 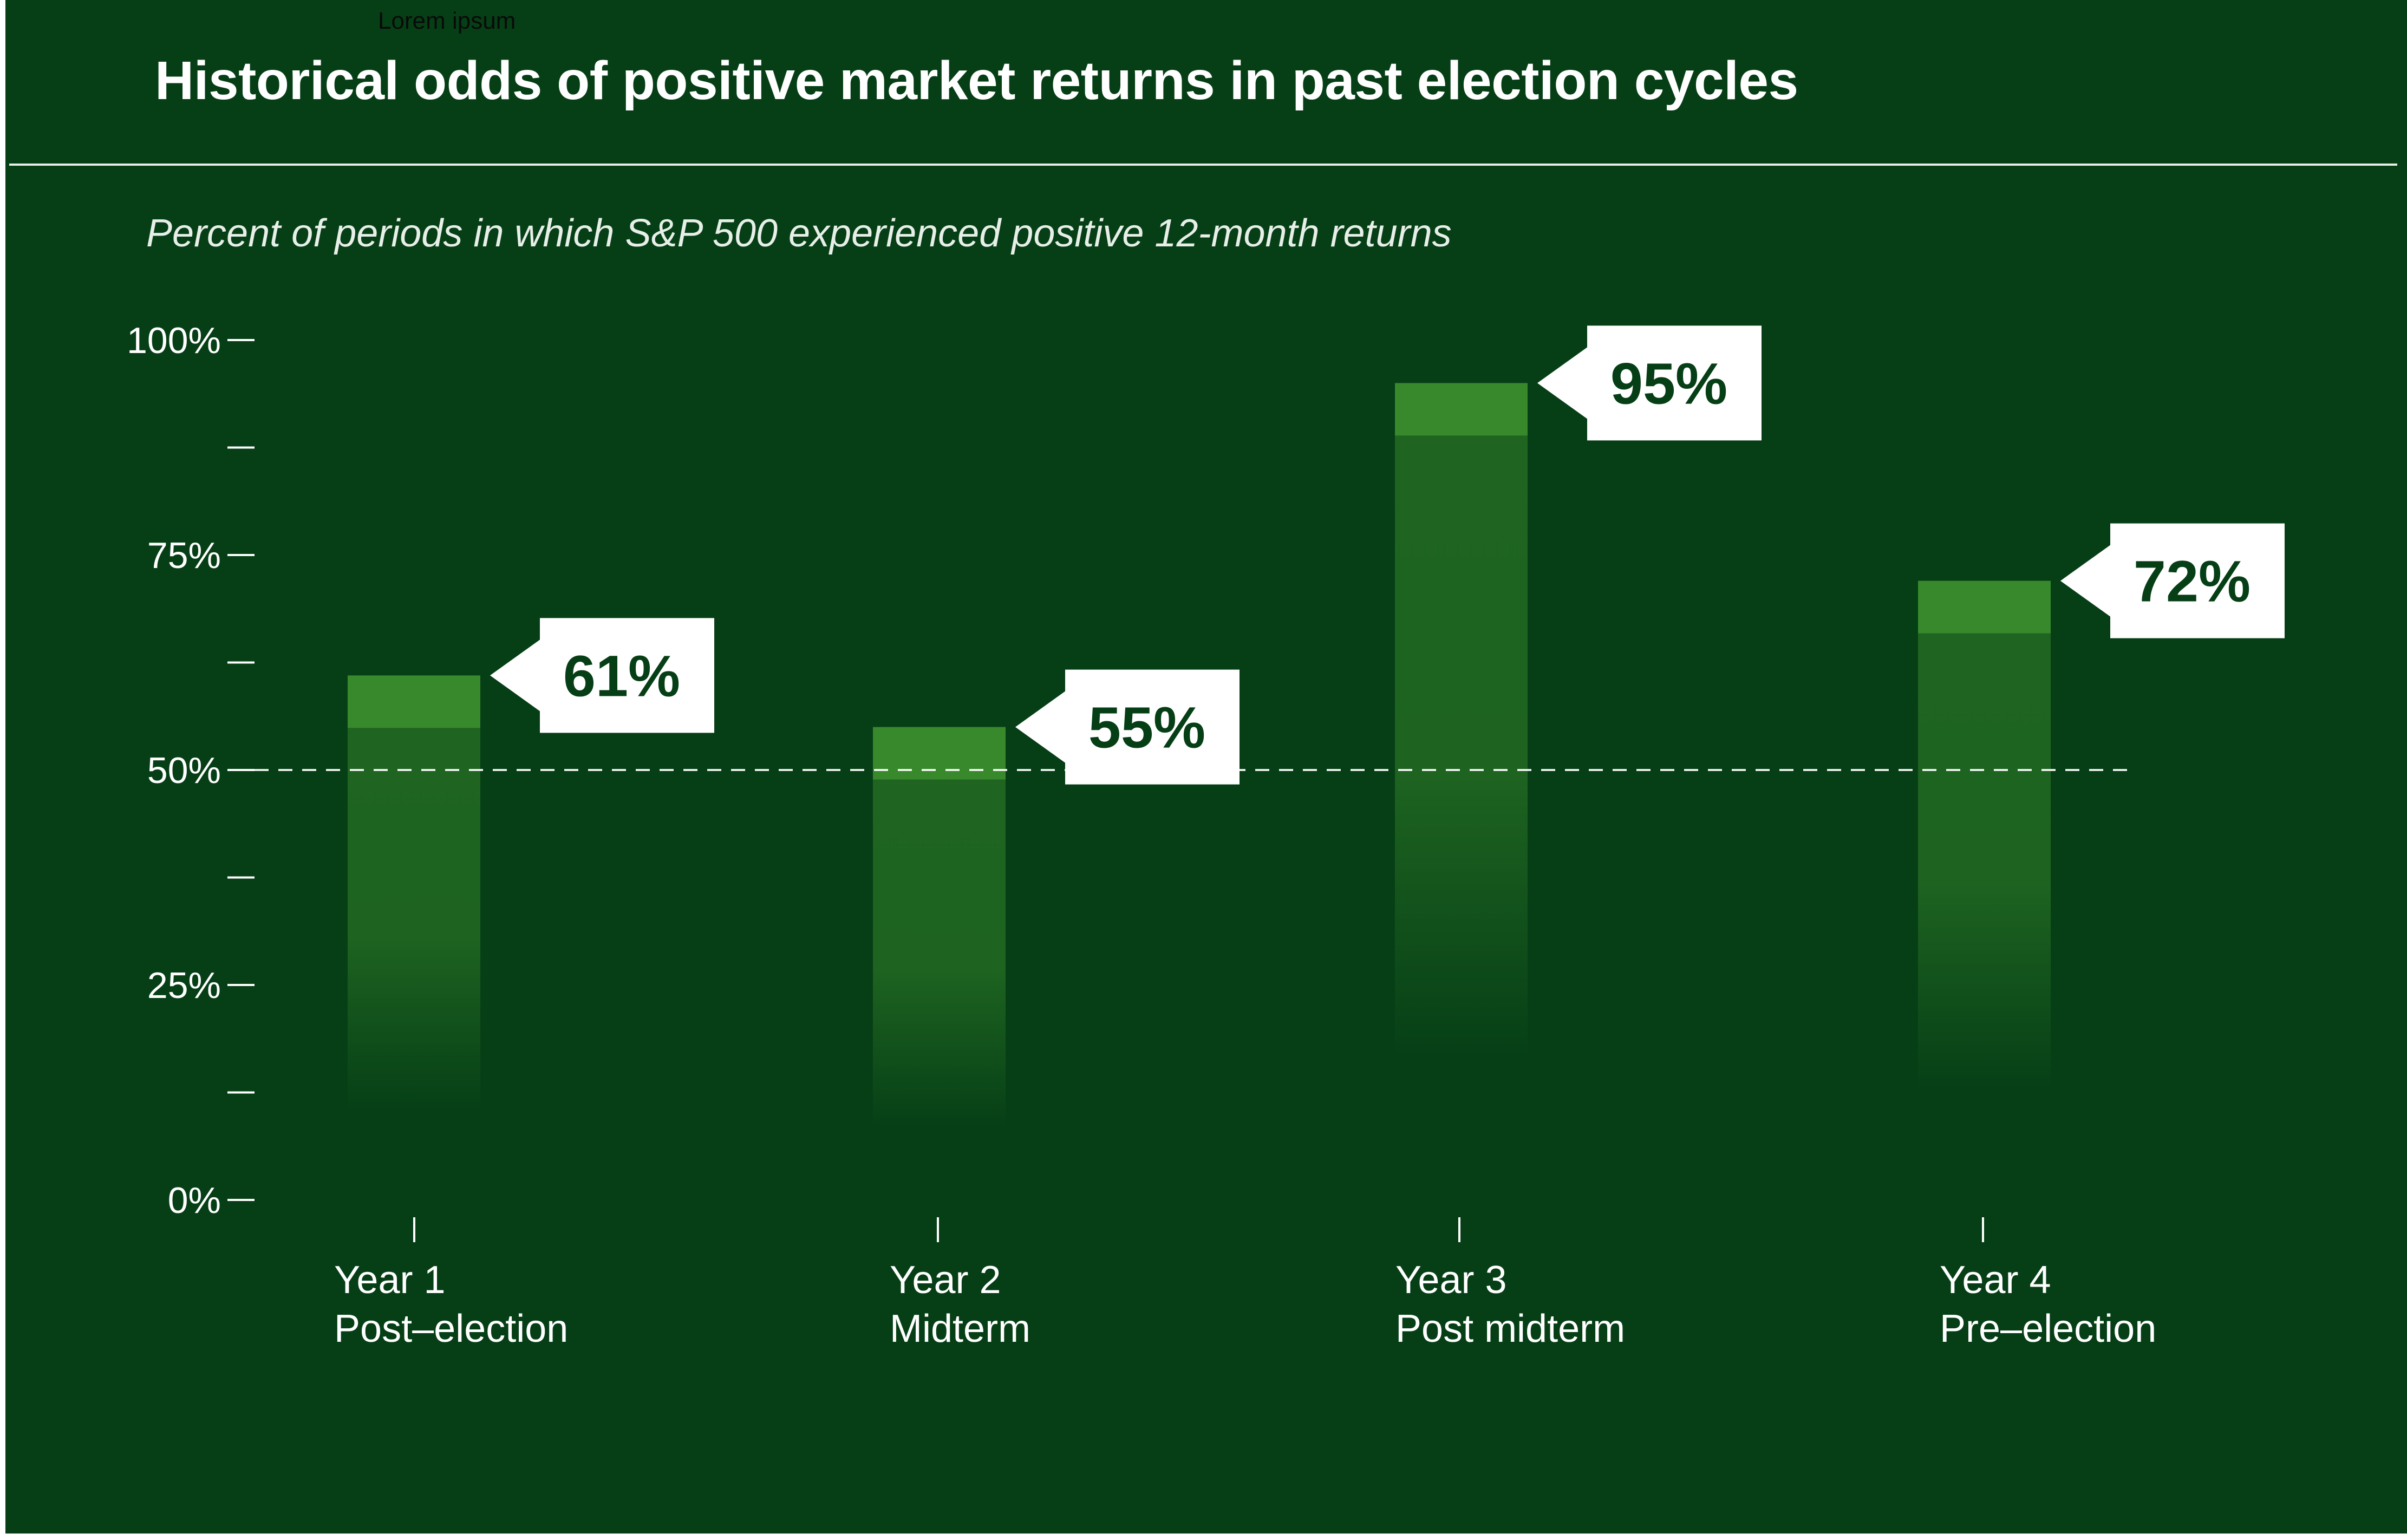 I want to click on value-label: 72%, so click(x=2192, y=582).